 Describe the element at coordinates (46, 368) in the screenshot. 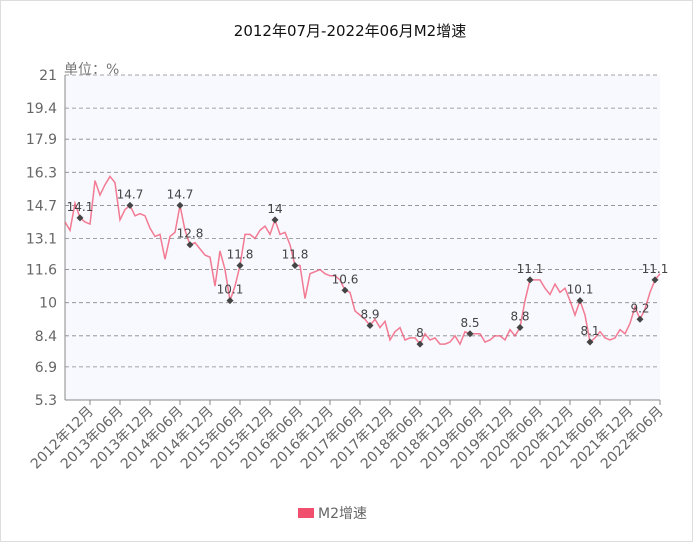

I see `y-tick-label: 6.9` at that location.